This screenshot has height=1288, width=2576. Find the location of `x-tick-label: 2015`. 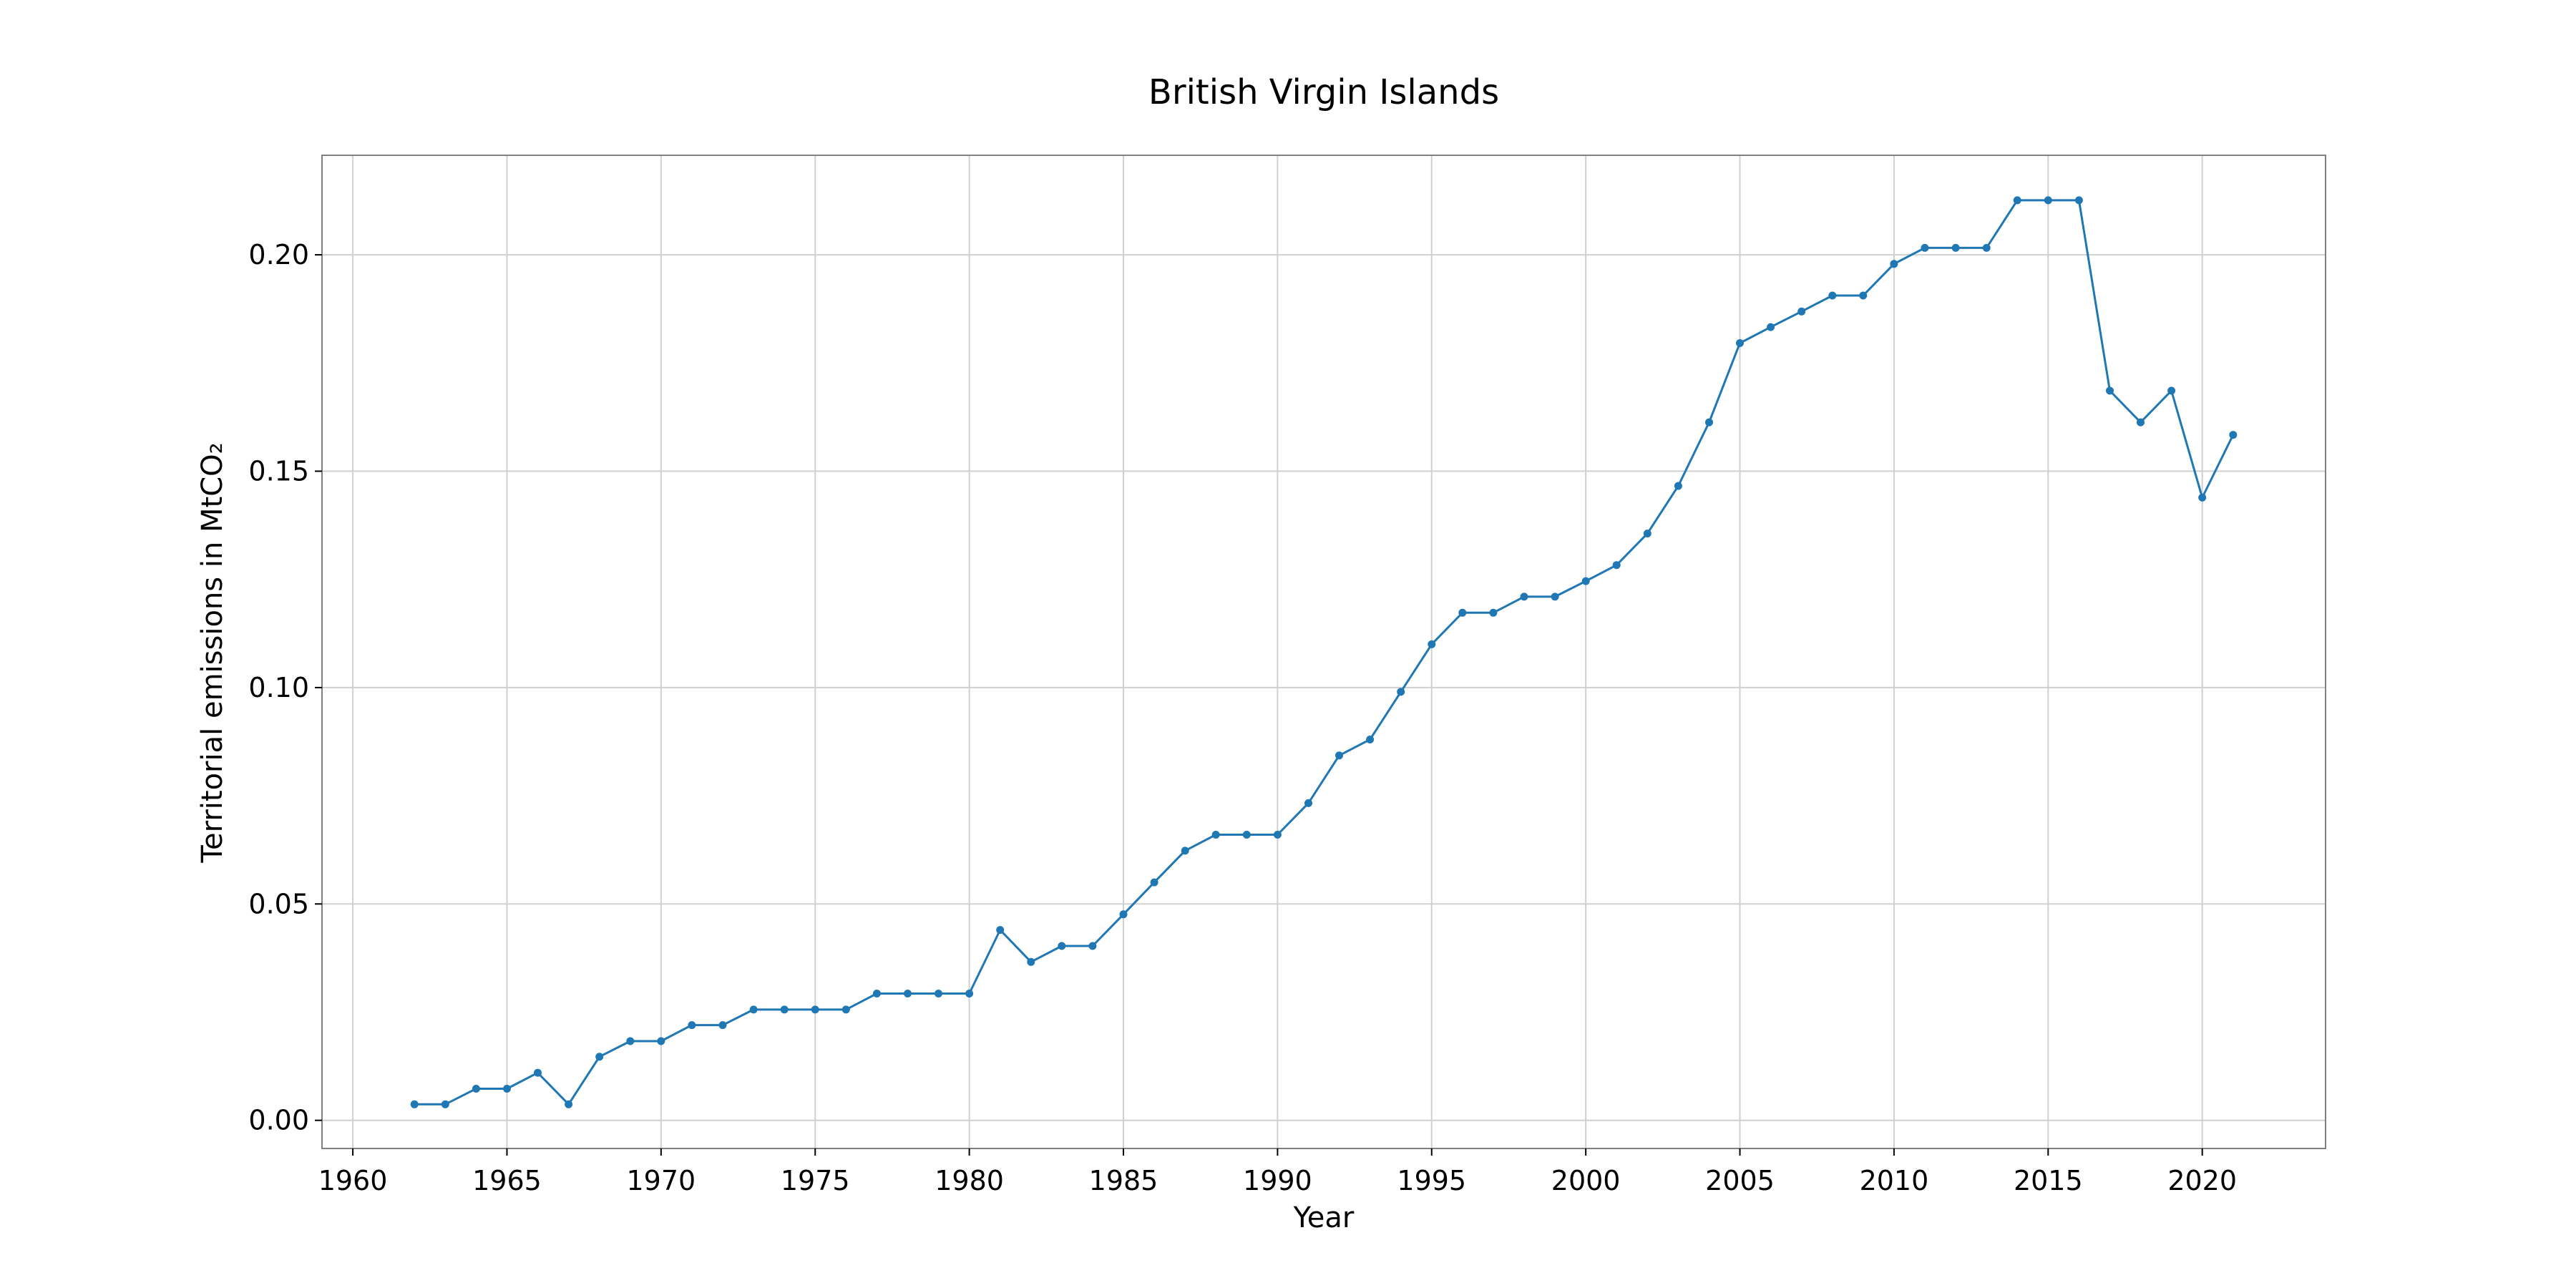

x-tick-label: 2015 is located at coordinates (2048, 1180).